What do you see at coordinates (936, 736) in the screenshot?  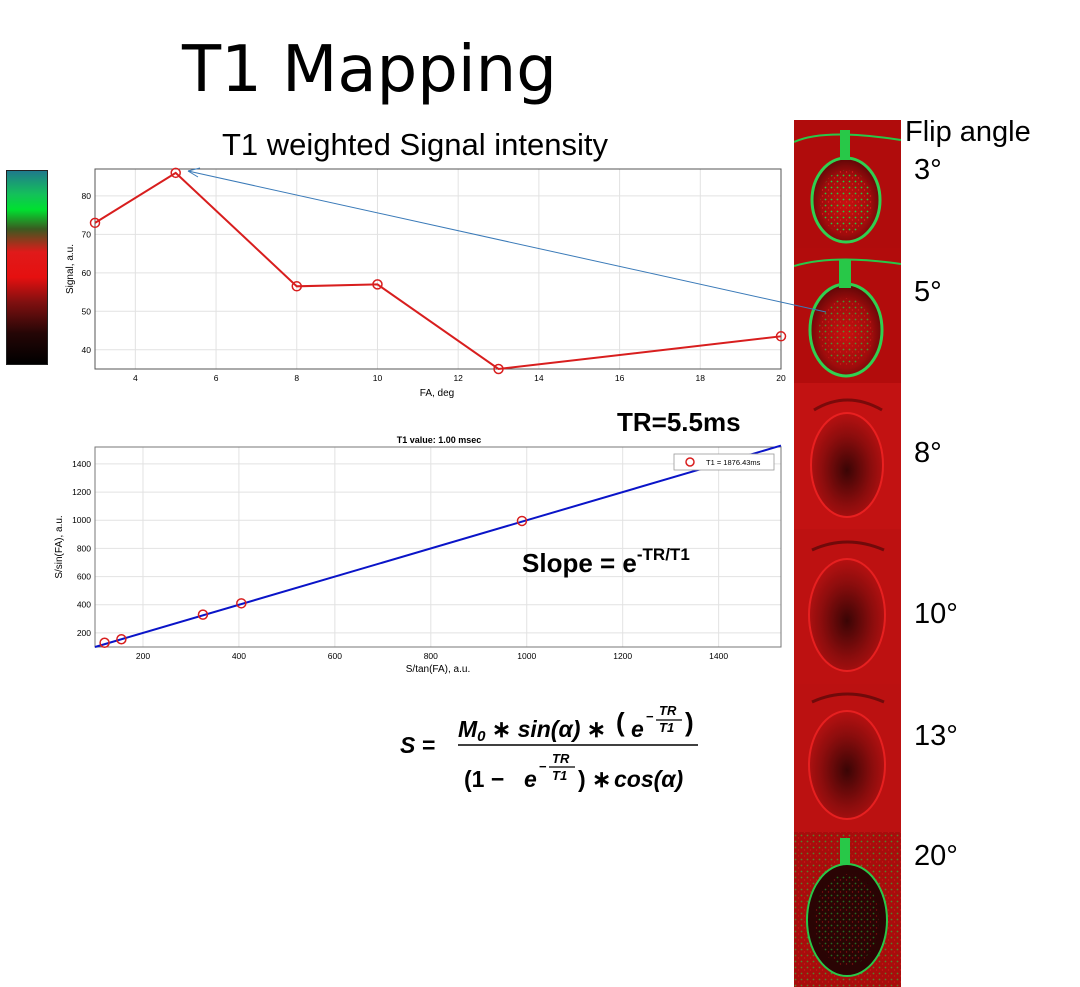 I see `flip-angle-label-13: 13°` at bounding box center [936, 736].